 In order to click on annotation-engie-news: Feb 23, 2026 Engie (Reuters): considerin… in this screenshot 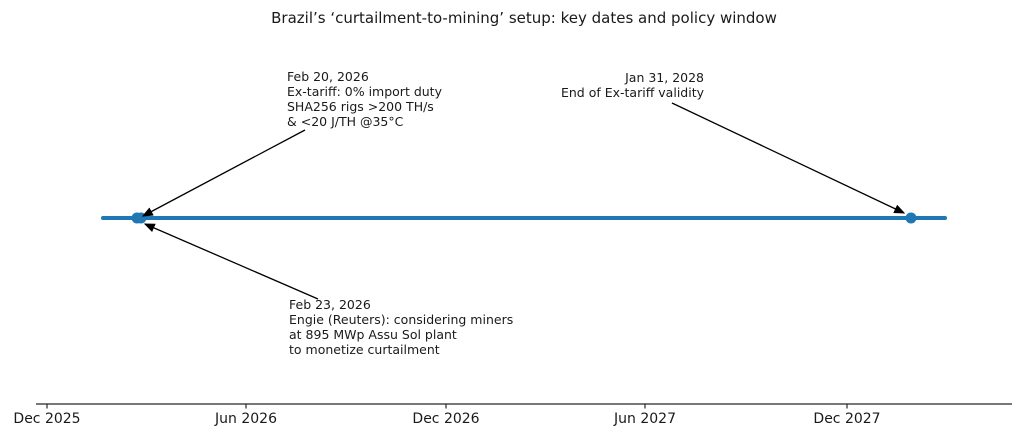, I will do `click(401, 327)`.